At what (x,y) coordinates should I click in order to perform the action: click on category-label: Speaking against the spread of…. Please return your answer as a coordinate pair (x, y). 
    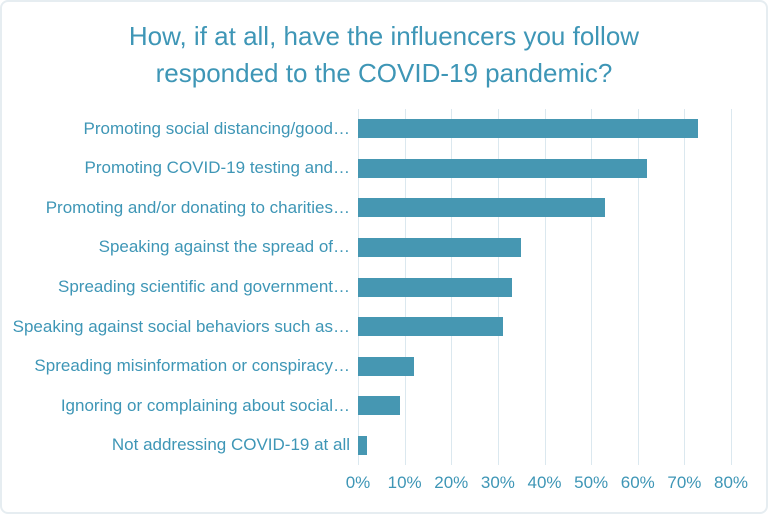
    Looking at the image, I should click on (224, 247).